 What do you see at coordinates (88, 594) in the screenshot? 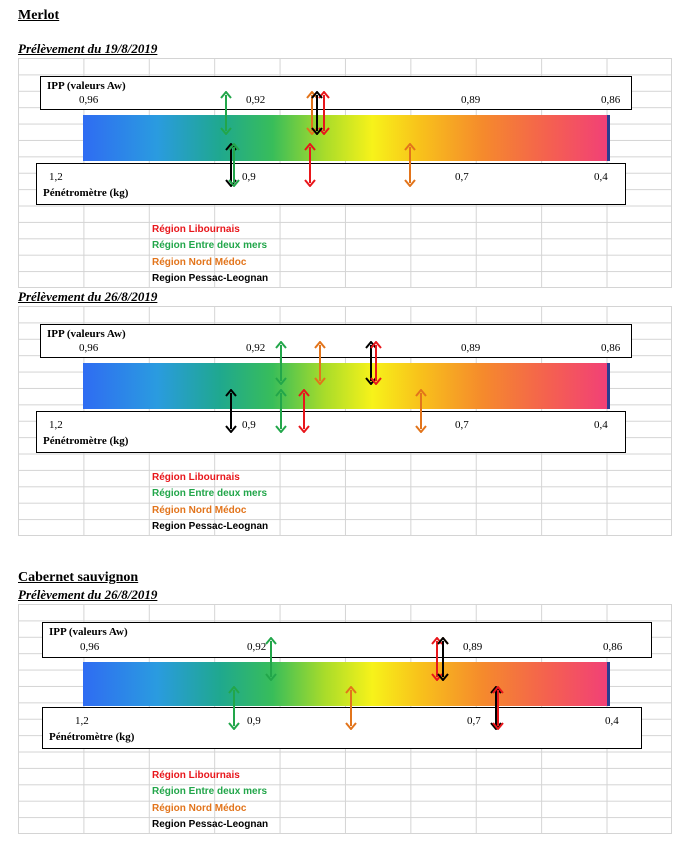
I see `panel-3-subtitle: Prélèvement du 26/8/2019` at bounding box center [88, 594].